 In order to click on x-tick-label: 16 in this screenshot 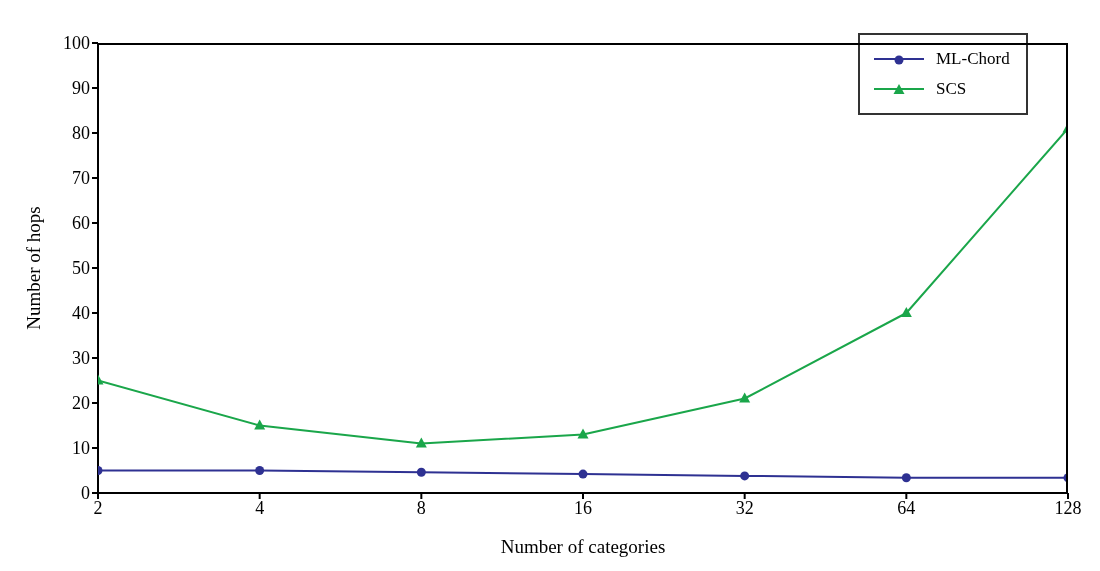, I will do `click(583, 507)`.